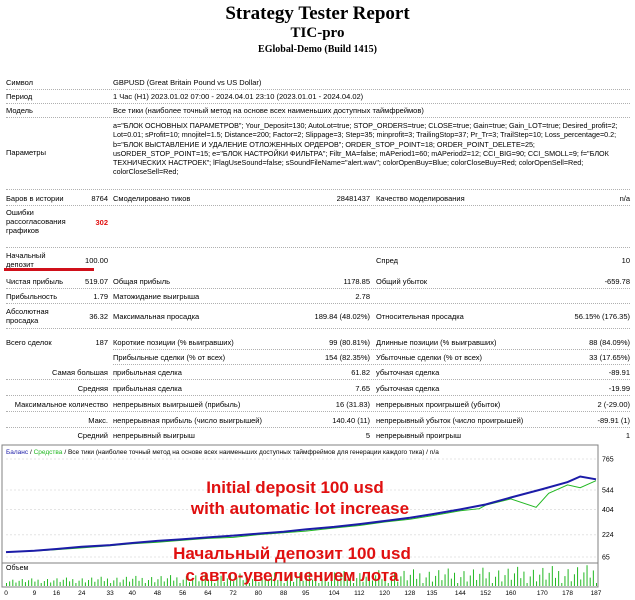  Describe the element at coordinates (49, 269) in the screenshot. I see `deposit-highlight-underline` at that location.